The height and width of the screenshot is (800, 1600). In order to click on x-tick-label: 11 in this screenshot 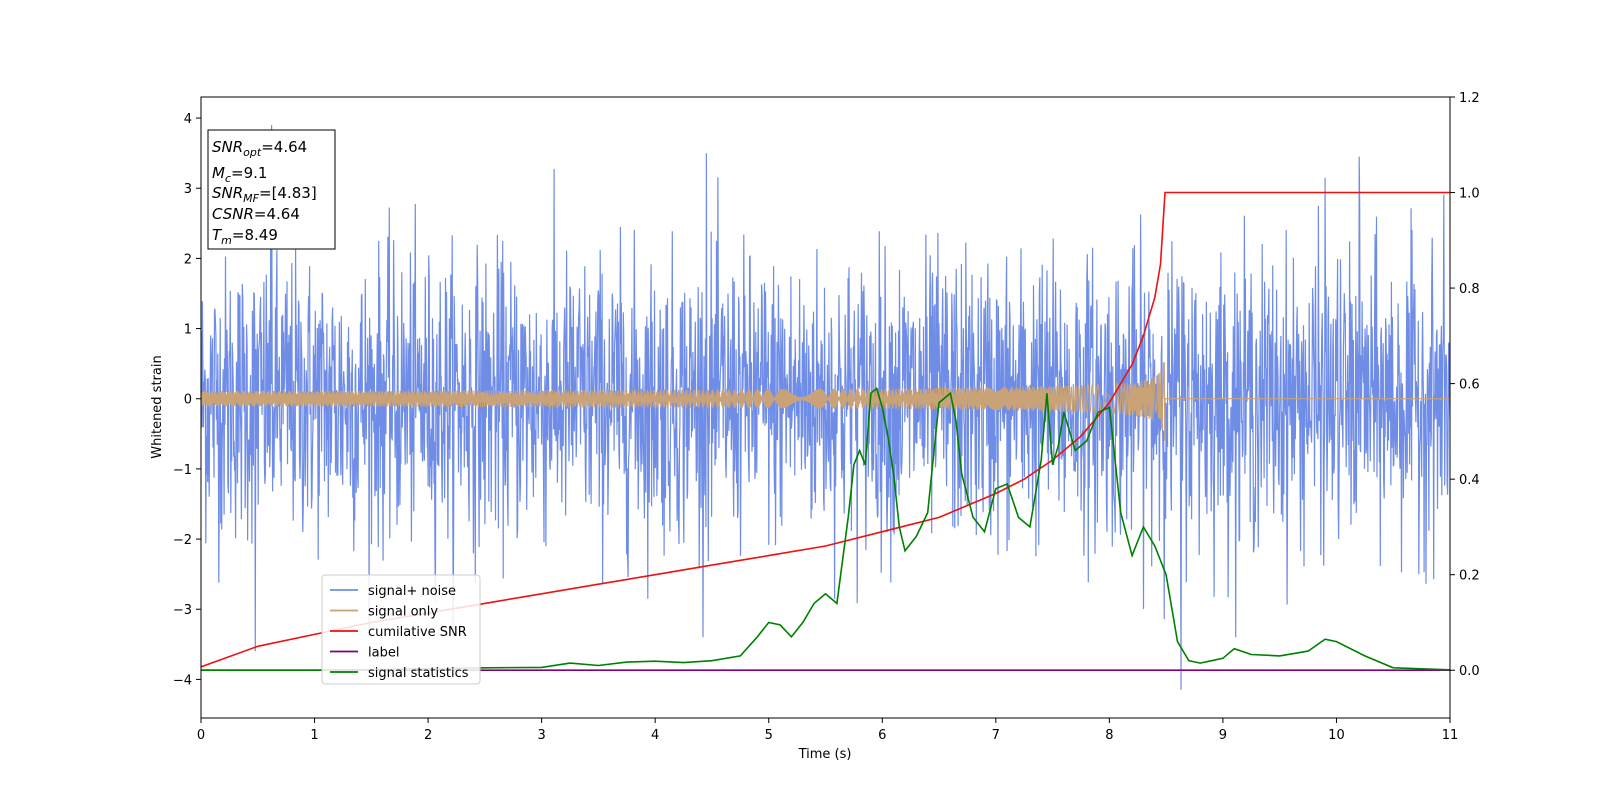, I will do `click(1450, 735)`.